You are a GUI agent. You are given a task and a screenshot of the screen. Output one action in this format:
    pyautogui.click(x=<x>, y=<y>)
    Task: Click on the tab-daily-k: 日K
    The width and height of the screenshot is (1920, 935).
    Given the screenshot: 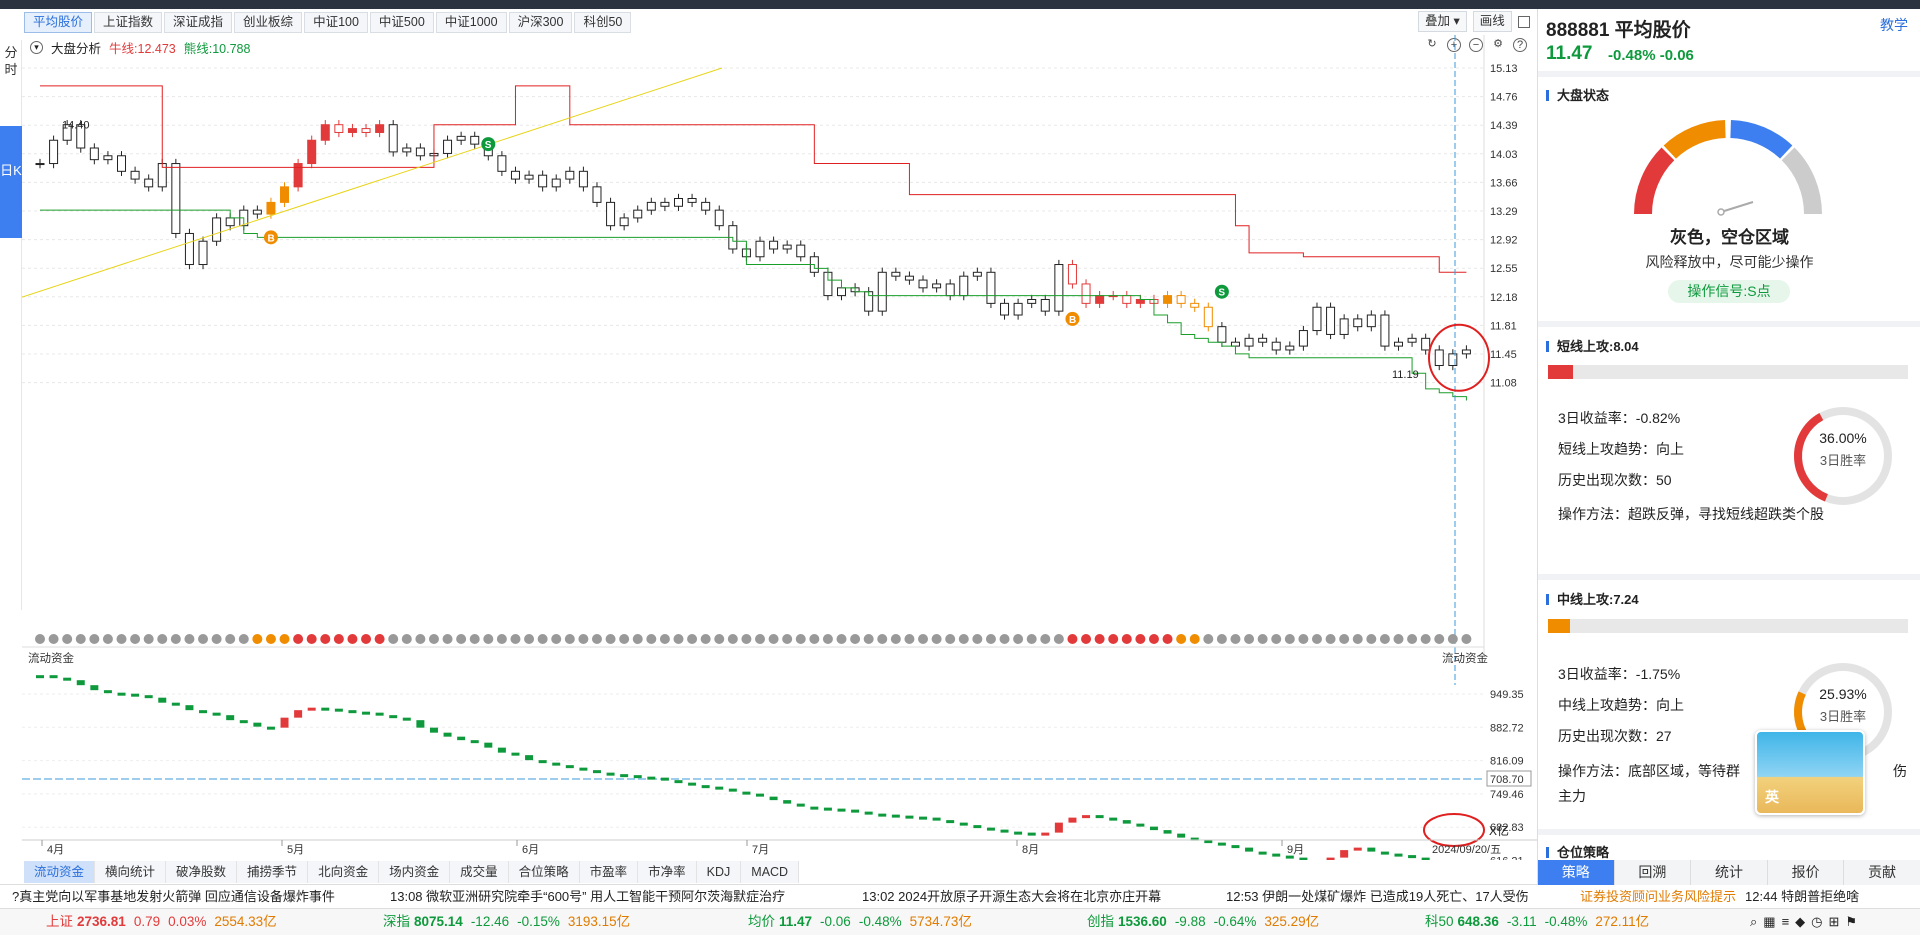 What is the action you would take?
    pyautogui.click(x=11, y=182)
    